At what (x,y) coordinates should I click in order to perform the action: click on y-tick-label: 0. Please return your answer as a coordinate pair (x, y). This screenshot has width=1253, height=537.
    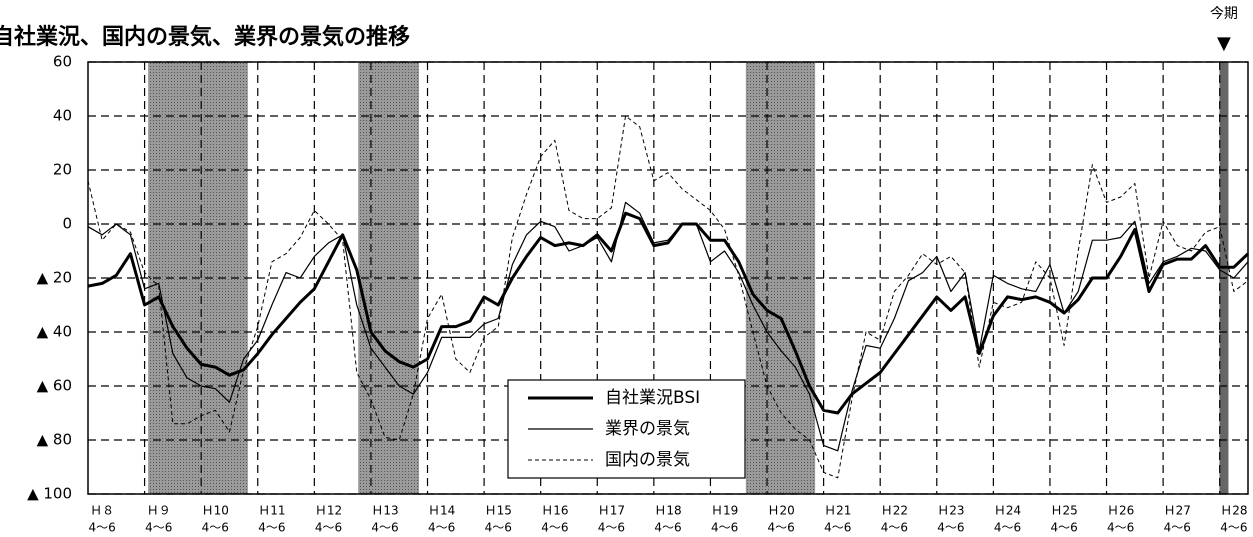
    Looking at the image, I should click on (67, 224).